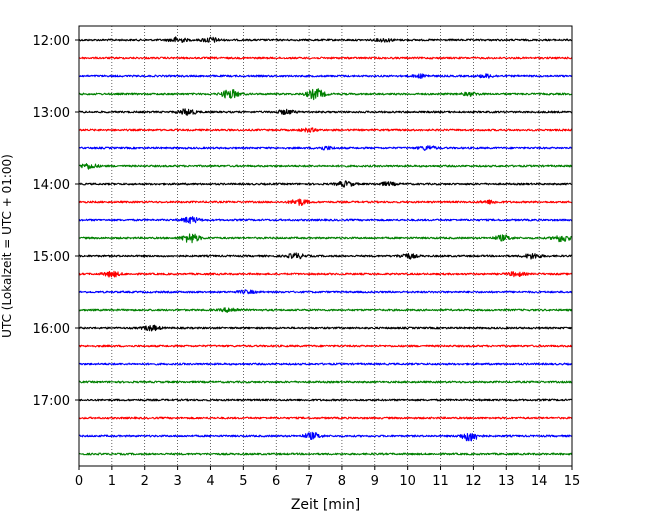  I want to click on x-tick-label: 9, so click(375, 481).